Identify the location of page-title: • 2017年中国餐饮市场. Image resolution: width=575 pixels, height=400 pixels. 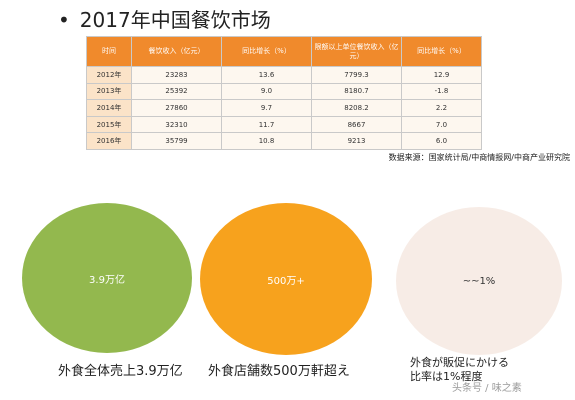
(164, 20).